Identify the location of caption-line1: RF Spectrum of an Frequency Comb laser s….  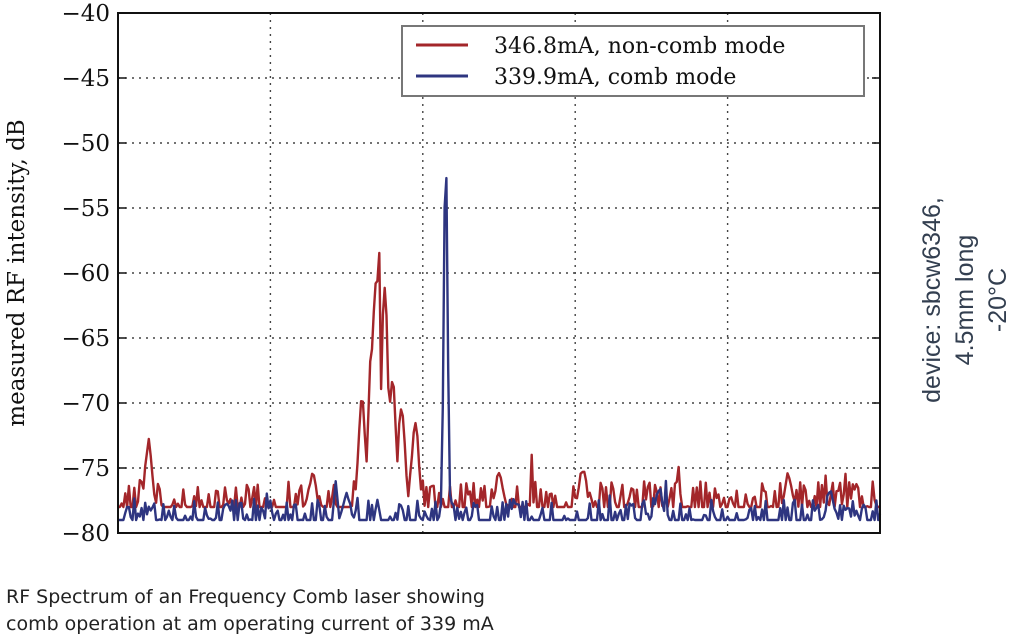
(245, 597).